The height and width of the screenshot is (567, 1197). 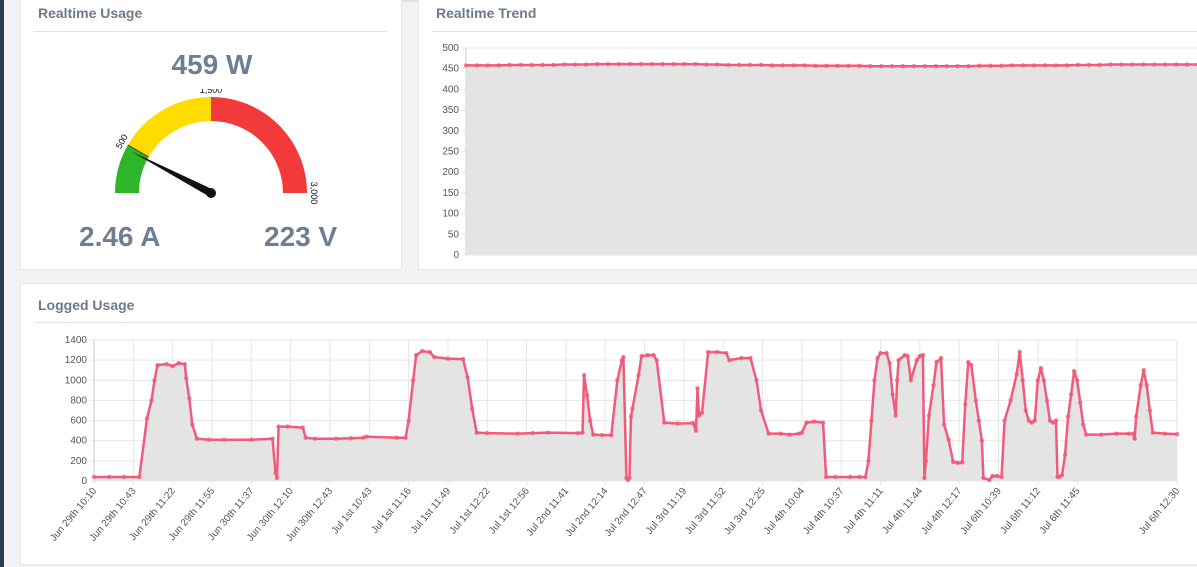 I want to click on x-tick-label: Jul 4th 11:11, so click(x=864, y=511).